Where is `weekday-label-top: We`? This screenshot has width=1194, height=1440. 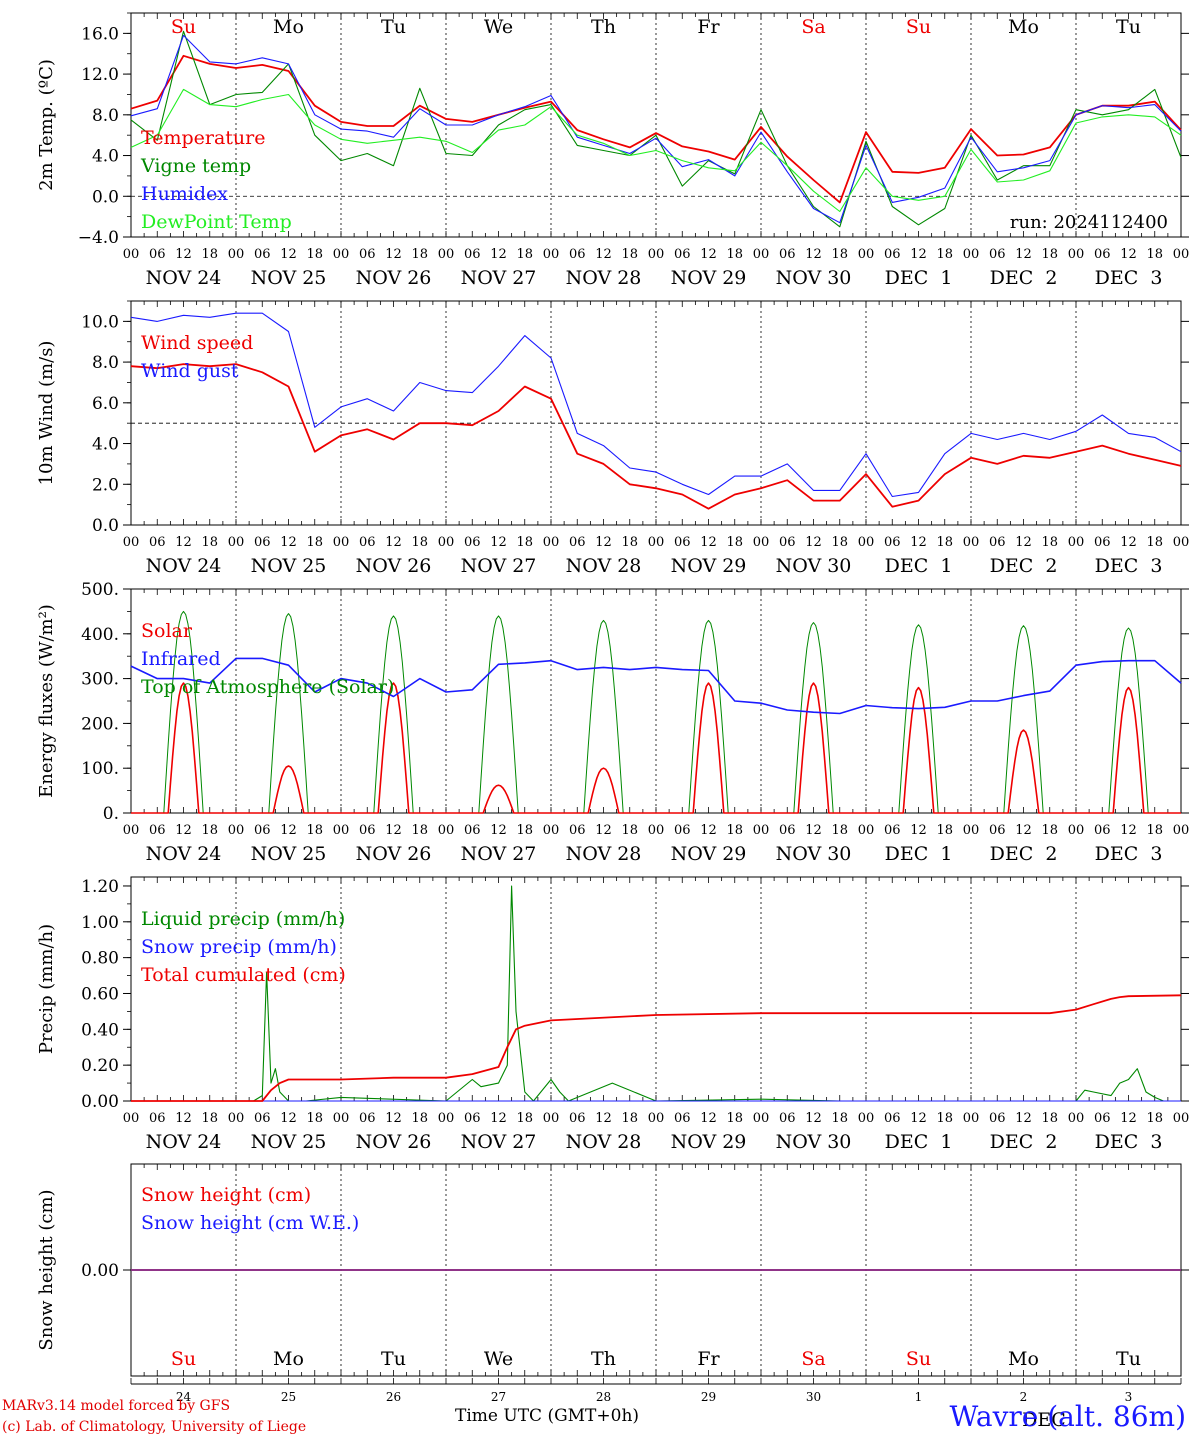 weekday-label-top: We is located at coordinates (498, 27).